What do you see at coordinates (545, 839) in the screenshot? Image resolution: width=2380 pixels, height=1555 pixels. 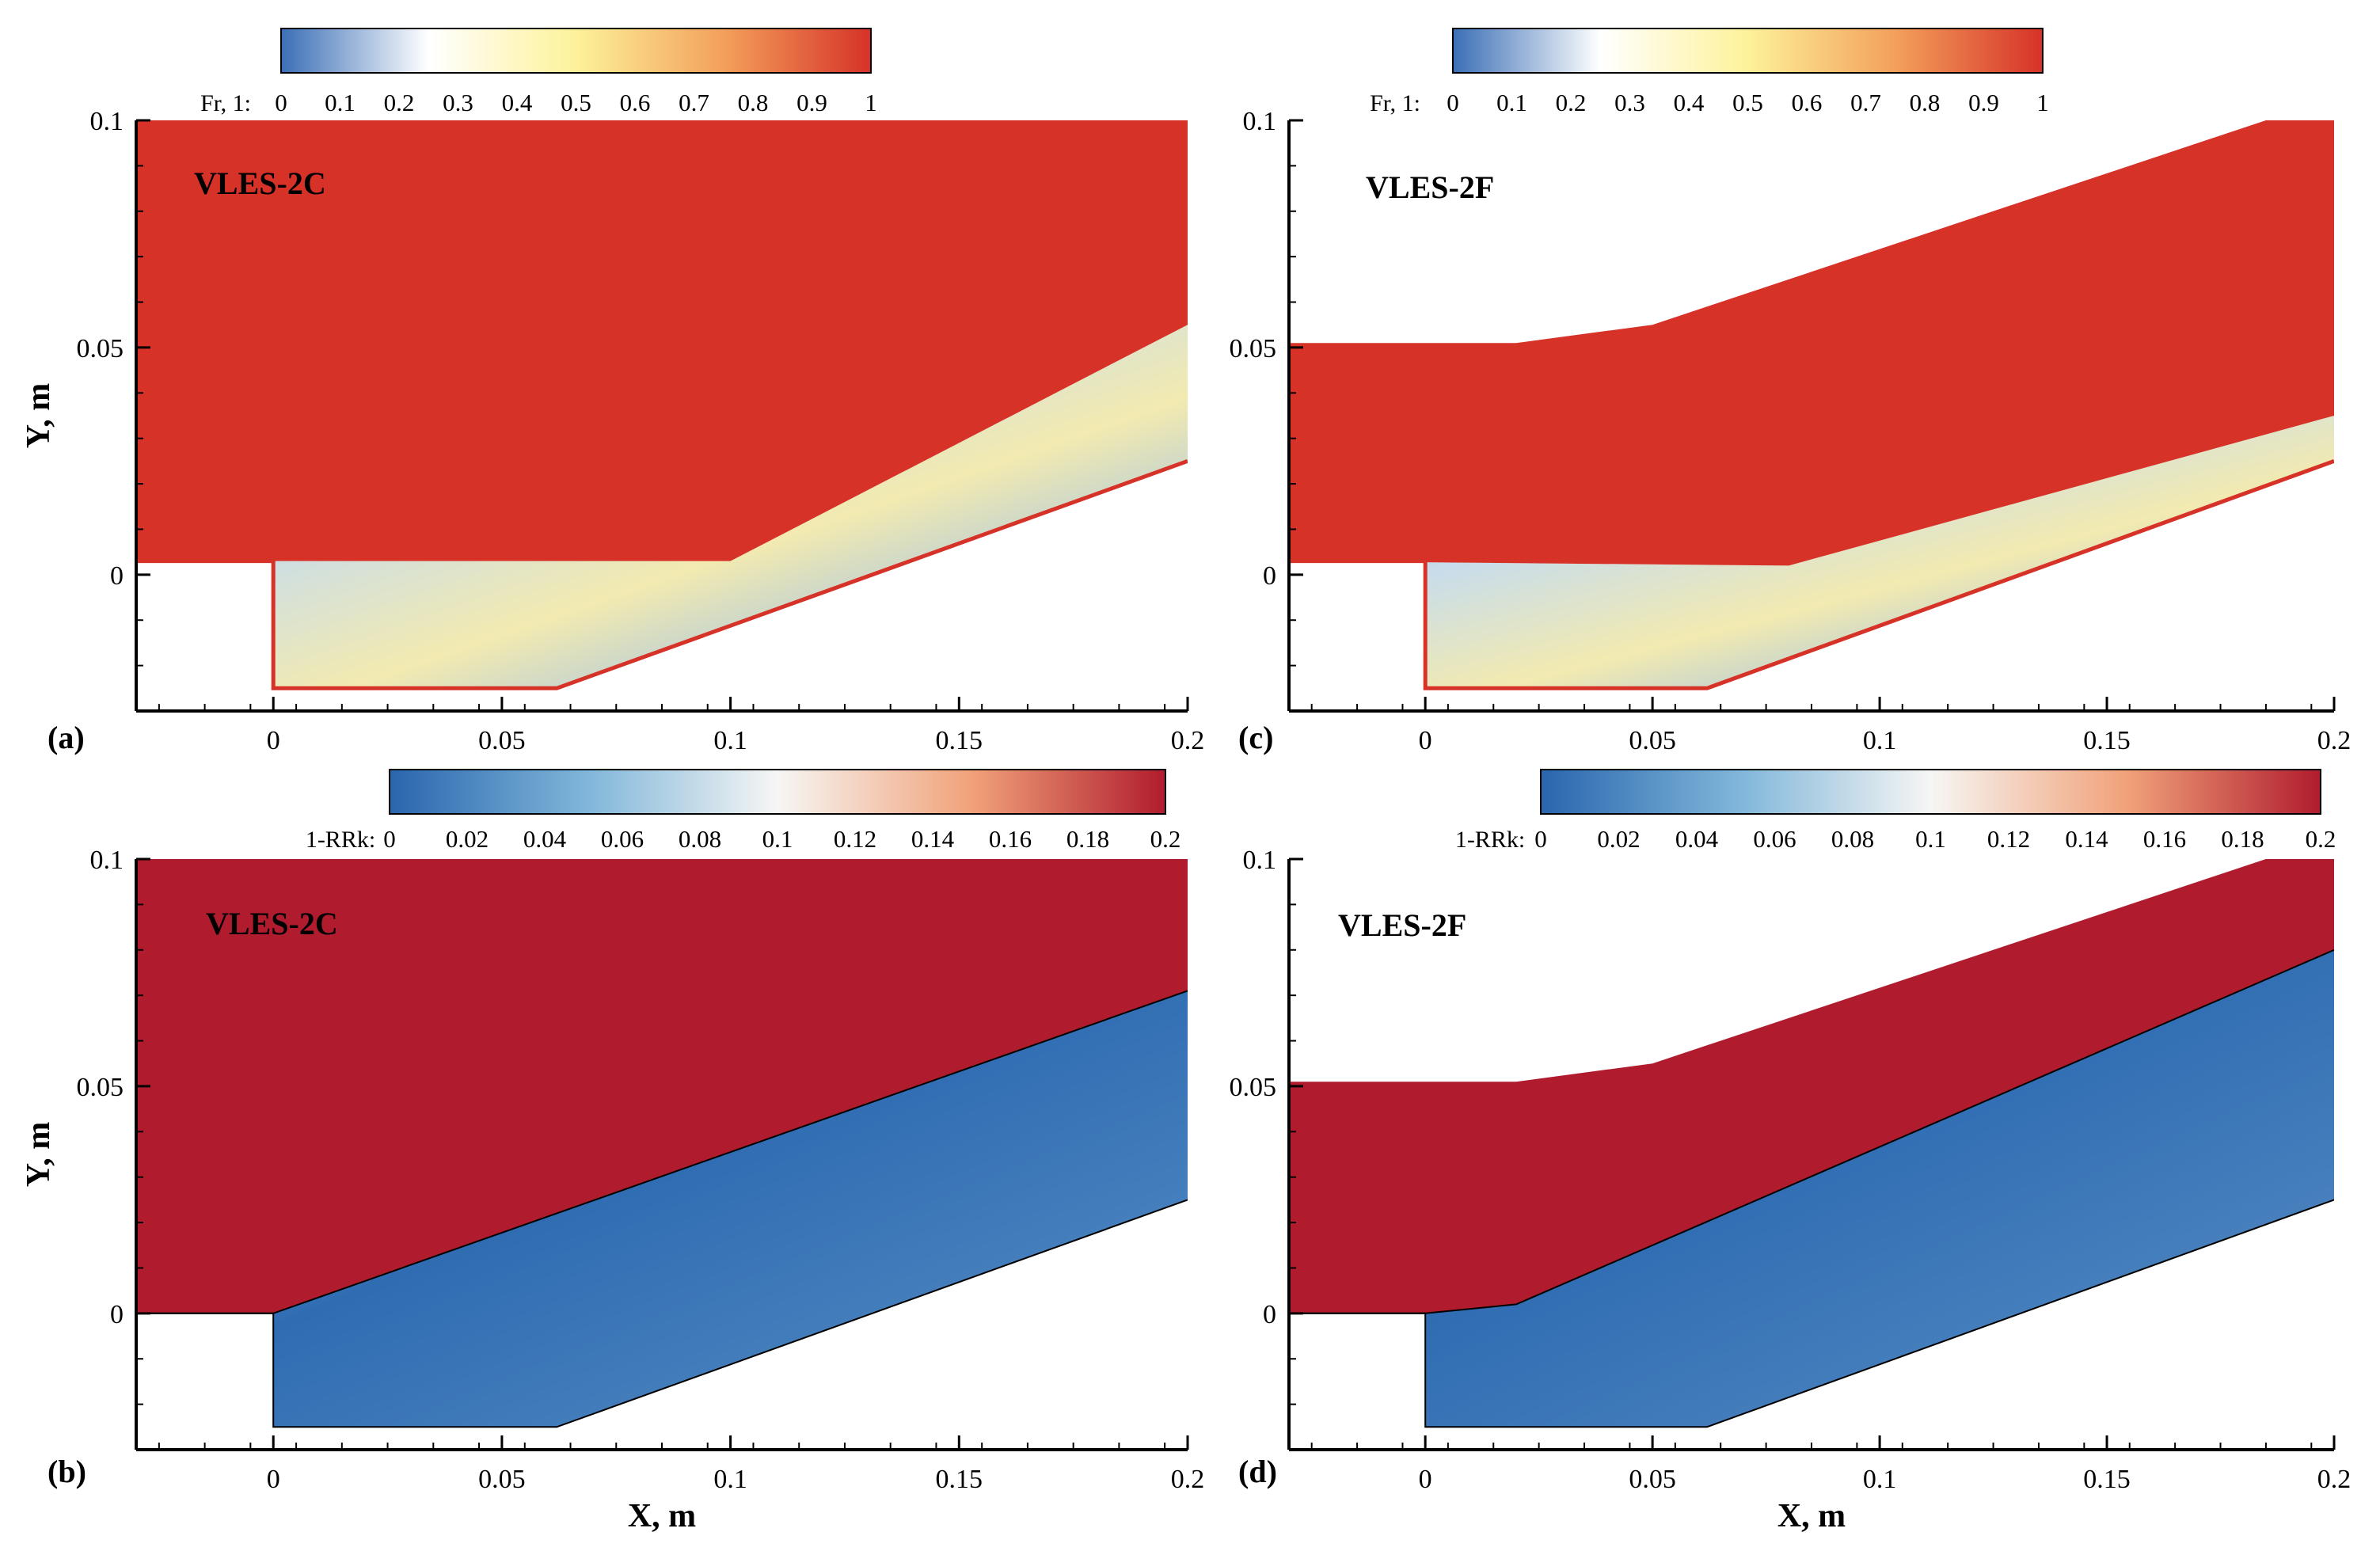 I see `colorbar-tick-label: 0.04` at bounding box center [545, 839].